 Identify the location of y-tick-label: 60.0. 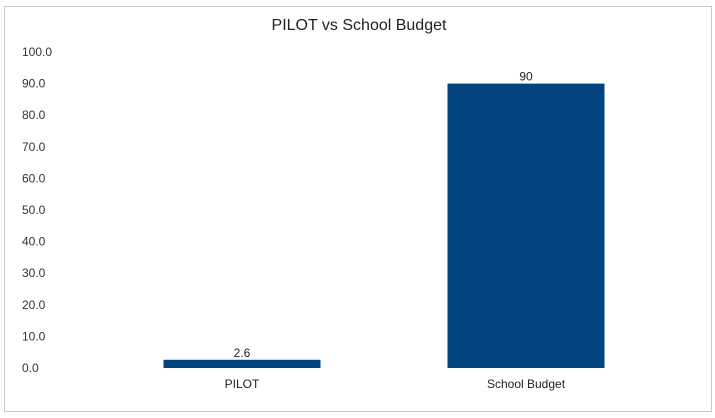
(34, 178).